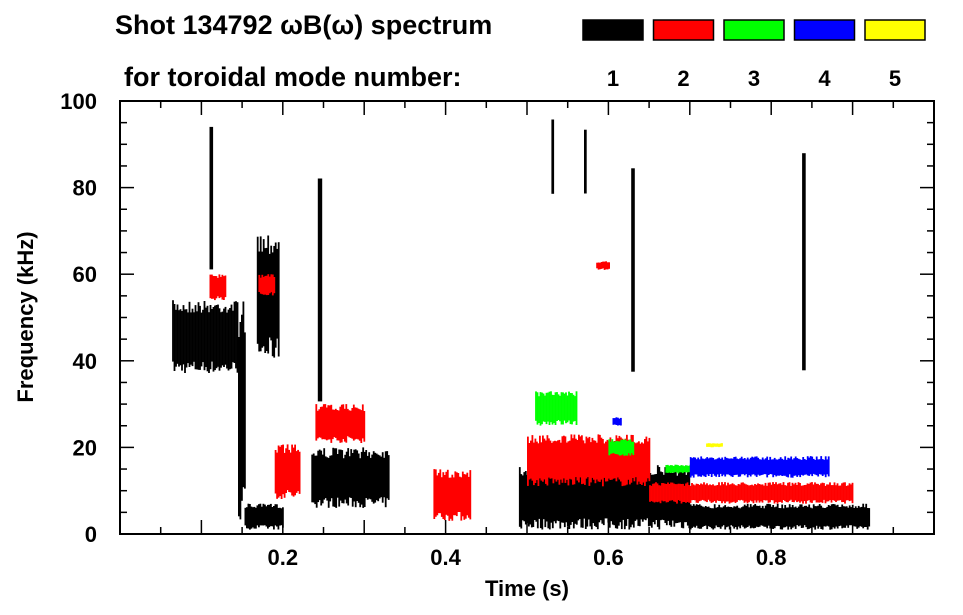 The image size is (963, 615). I want to click on legend: 1 2 3 4 5, so click(754, 55).